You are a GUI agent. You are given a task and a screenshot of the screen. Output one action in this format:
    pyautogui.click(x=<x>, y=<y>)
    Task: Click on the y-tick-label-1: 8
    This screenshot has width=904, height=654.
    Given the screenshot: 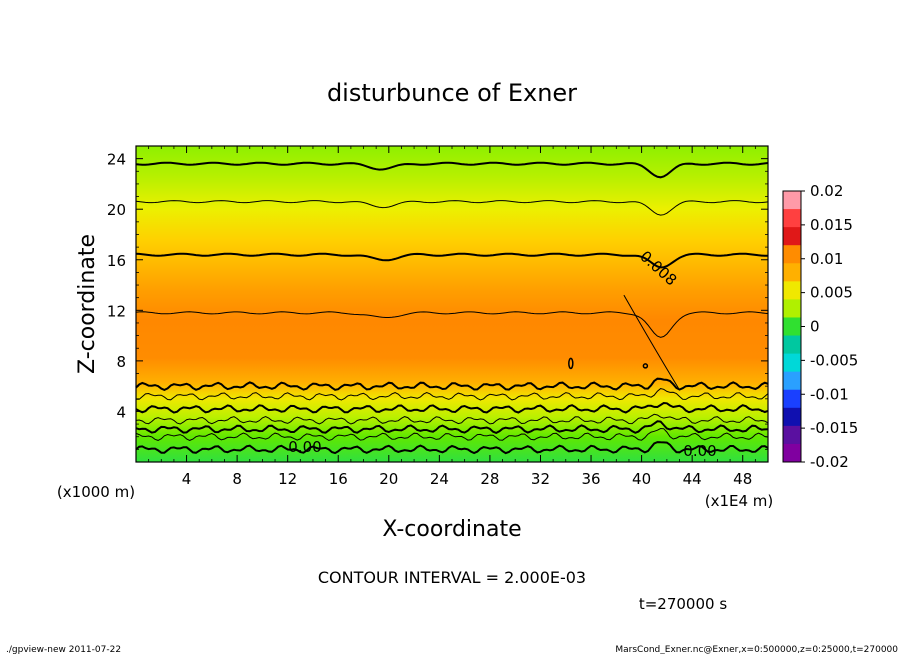 What is the action you would take?
    pyautogui.click(x=121, y=362)
    